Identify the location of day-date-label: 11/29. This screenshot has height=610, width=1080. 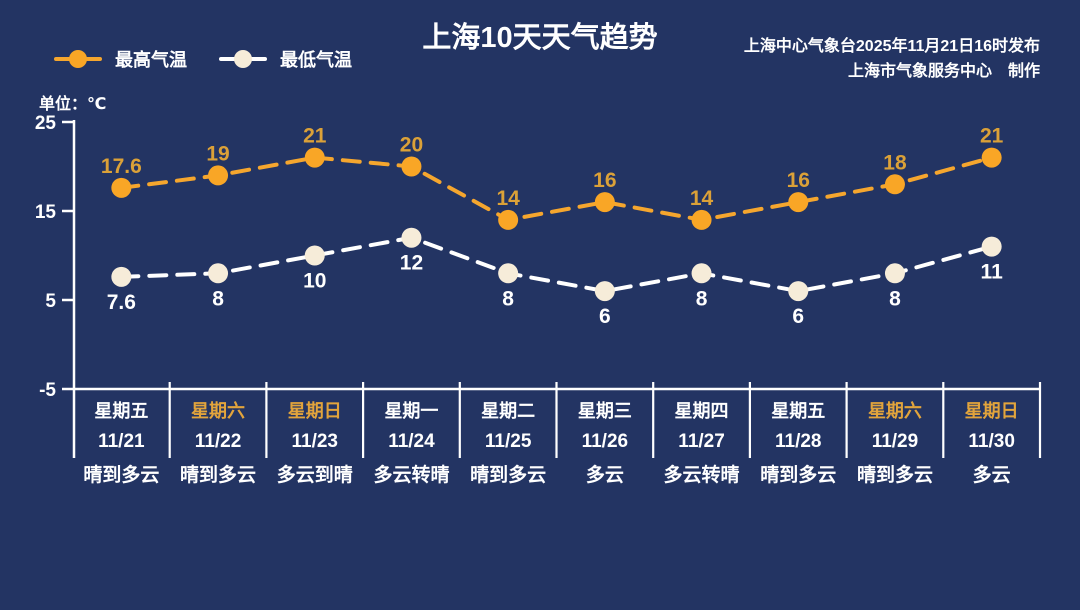
(895, 441).